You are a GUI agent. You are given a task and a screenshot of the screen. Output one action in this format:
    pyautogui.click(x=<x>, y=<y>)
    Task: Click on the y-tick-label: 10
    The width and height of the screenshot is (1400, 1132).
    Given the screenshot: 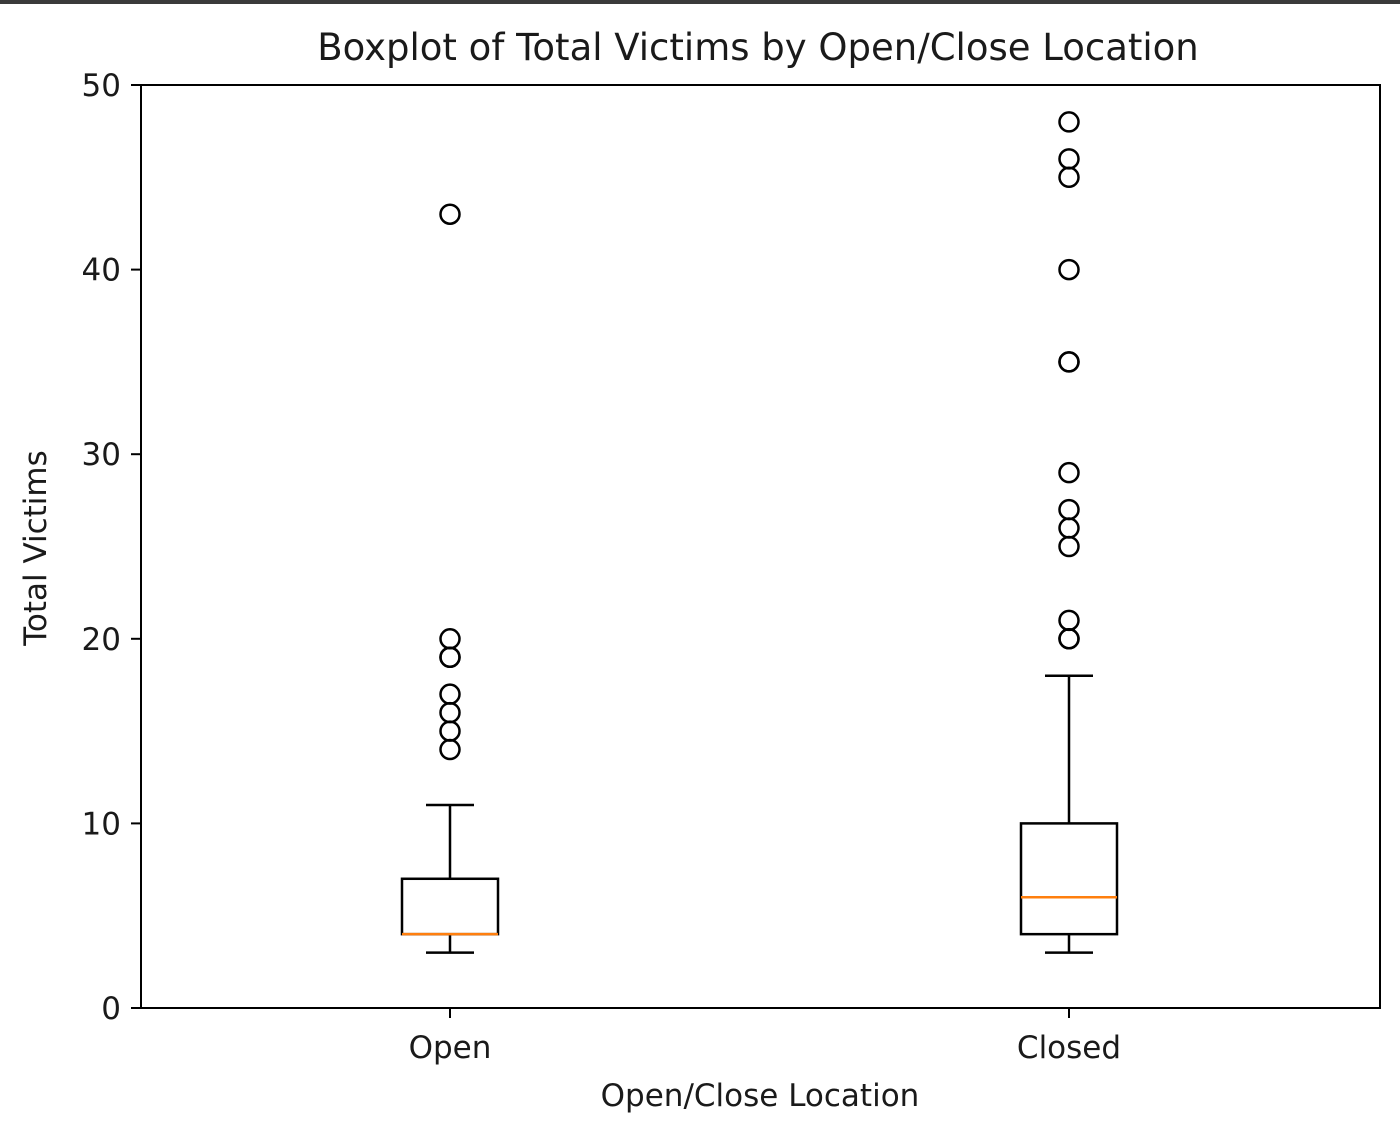 What is the action you would take?
    pyautogui.click(x=101, y=824)
    